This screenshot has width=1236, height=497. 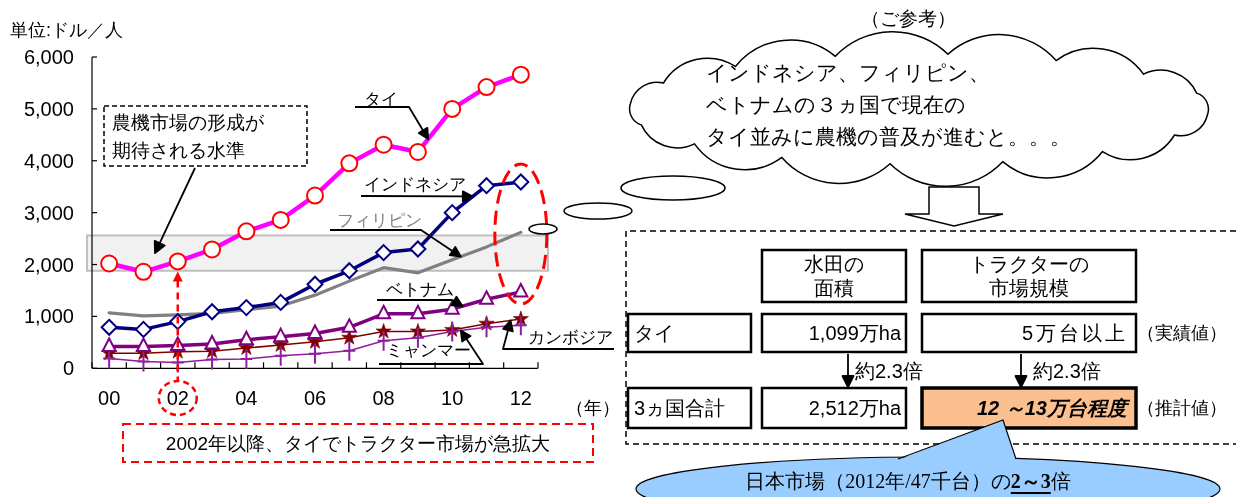 What do you see at coordinates (358, 443) in the screenshot?
I see `legend-label: 2002年以降、タイでトラクター市場が急拡大` at bounding box center [358, 443].